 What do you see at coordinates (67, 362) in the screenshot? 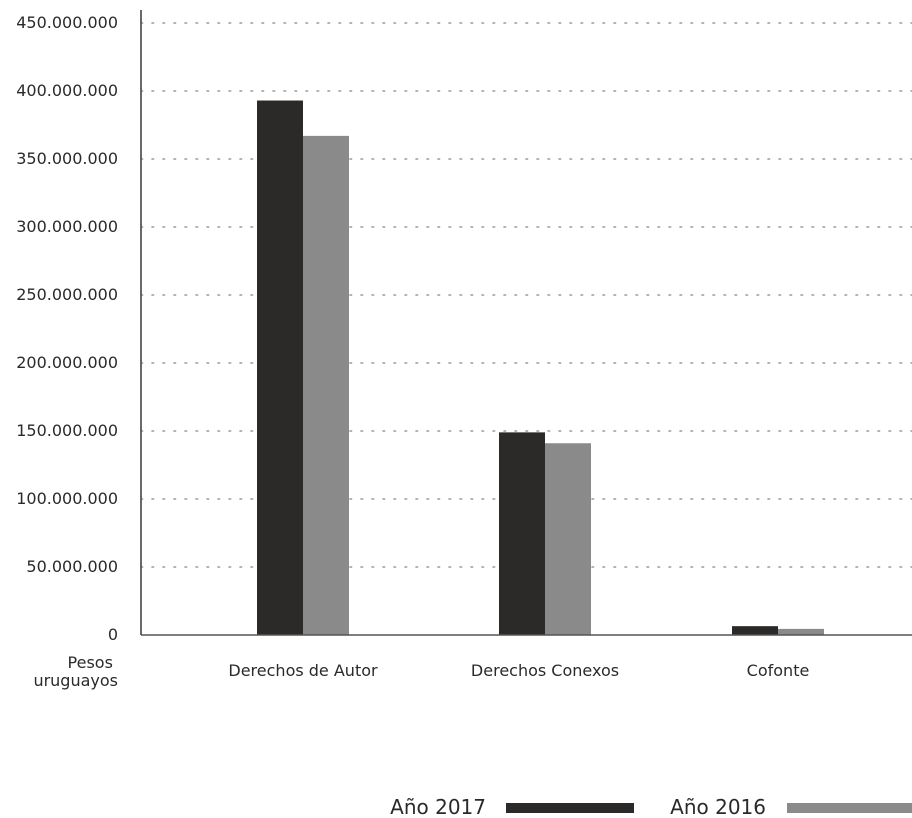
I see `y-tick-label: 200.000.000` at bounding box center [67, 362].